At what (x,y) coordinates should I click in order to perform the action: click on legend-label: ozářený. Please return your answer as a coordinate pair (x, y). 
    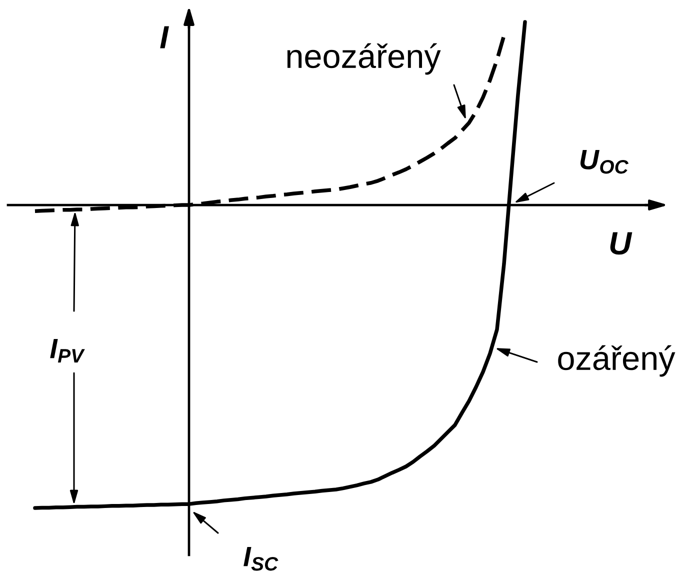
    Looking at the image, I should click on (617, 361).